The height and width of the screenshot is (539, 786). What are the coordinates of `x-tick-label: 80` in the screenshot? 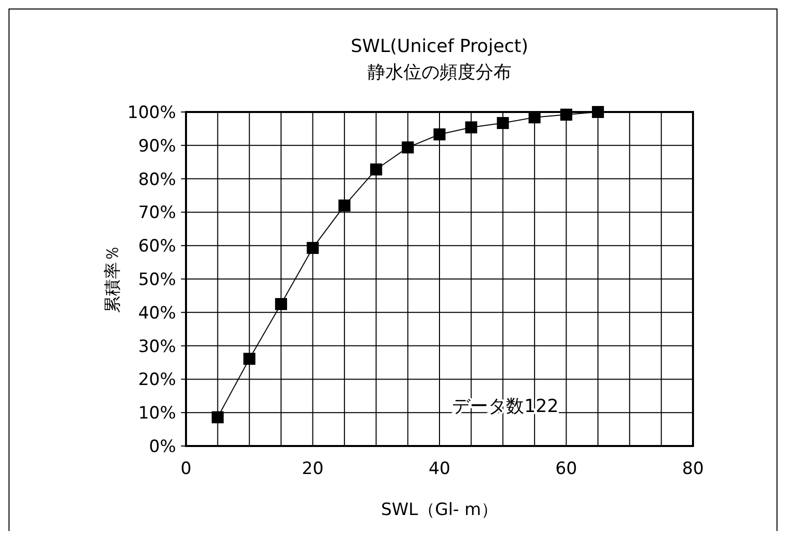 It's located at (693, 469).